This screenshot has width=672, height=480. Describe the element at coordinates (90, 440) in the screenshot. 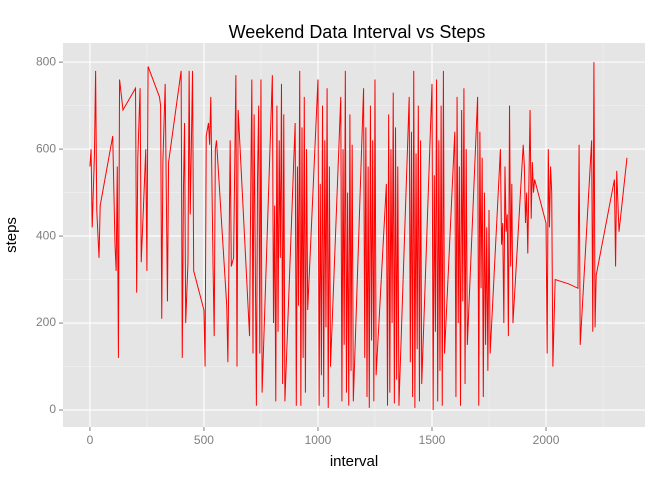

I see `x-tick-label: 0` at that location.